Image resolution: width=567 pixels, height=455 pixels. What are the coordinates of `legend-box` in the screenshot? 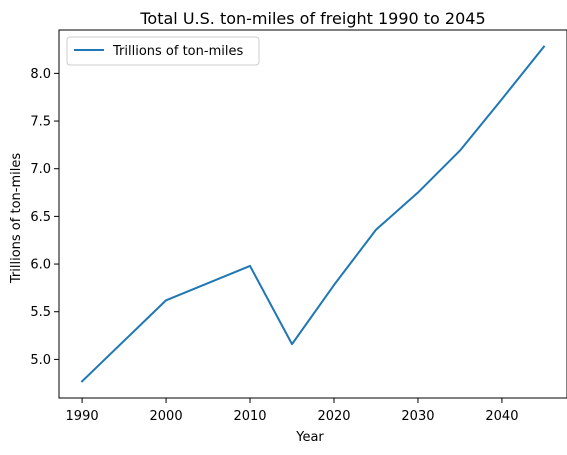 It's located at (163, 51).